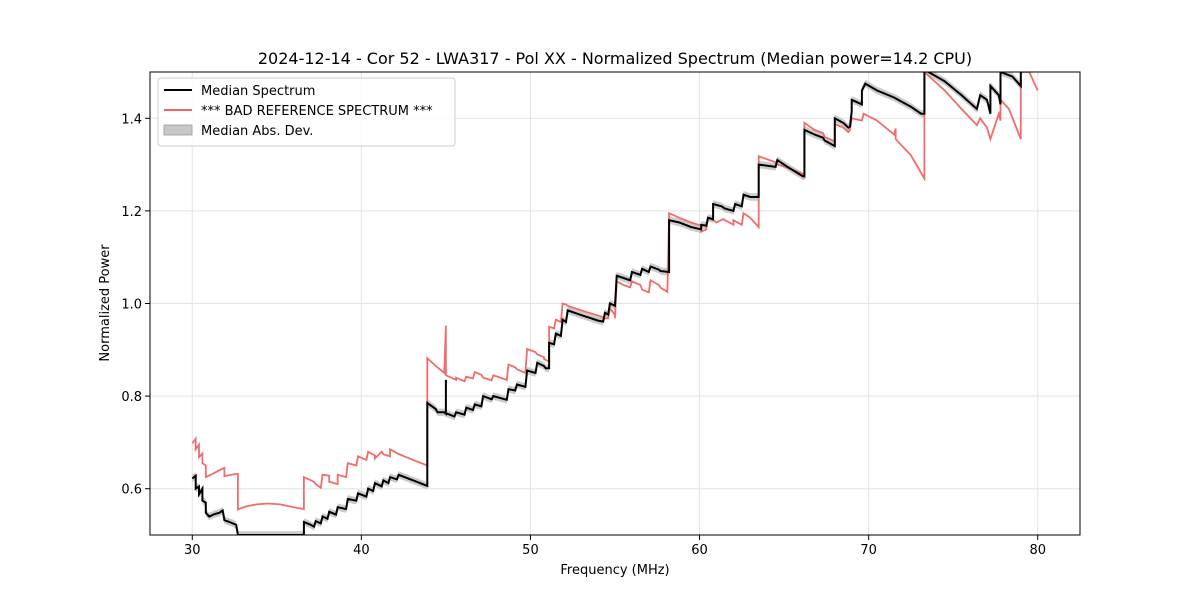  Describe the element at coordinates (530, 550) in the screenshot. I see `x-tick-label: 50` at that location.